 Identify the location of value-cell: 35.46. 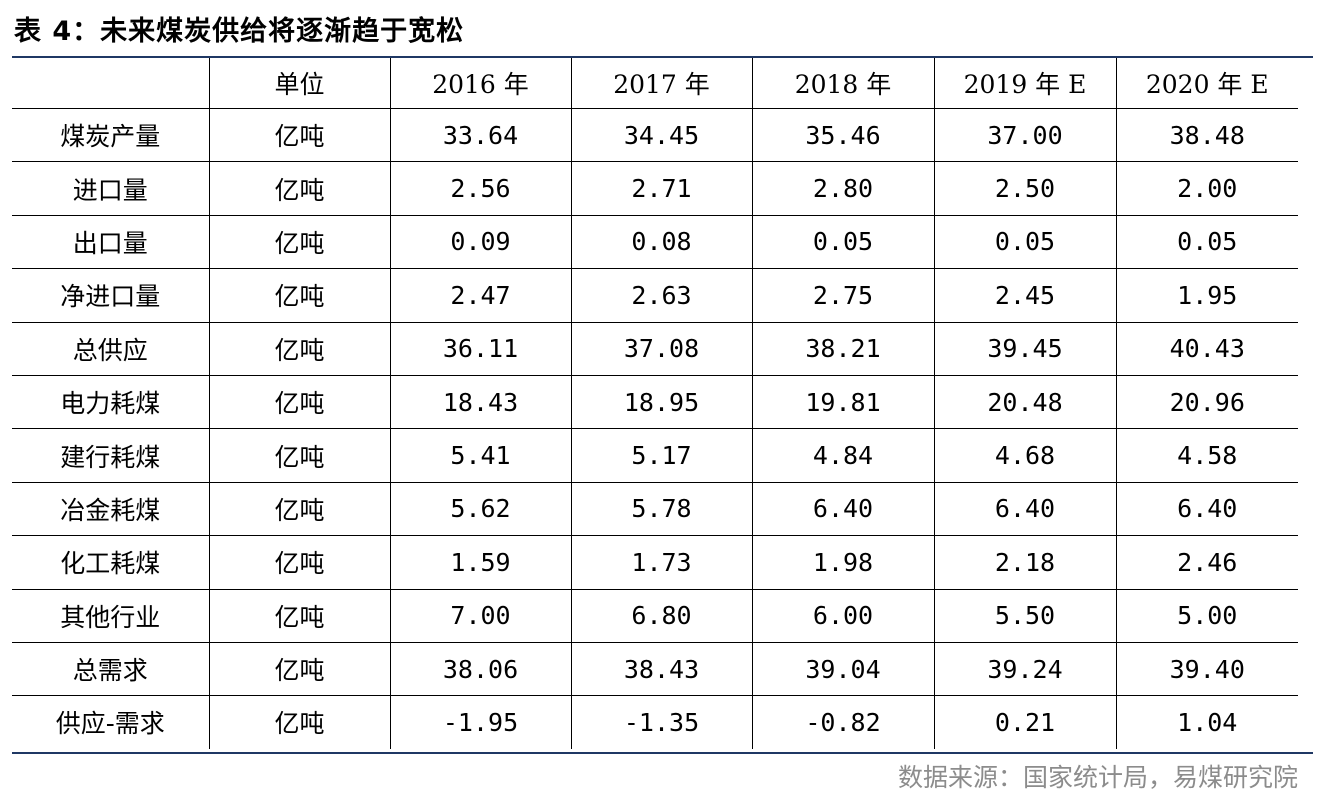
(842, 135).